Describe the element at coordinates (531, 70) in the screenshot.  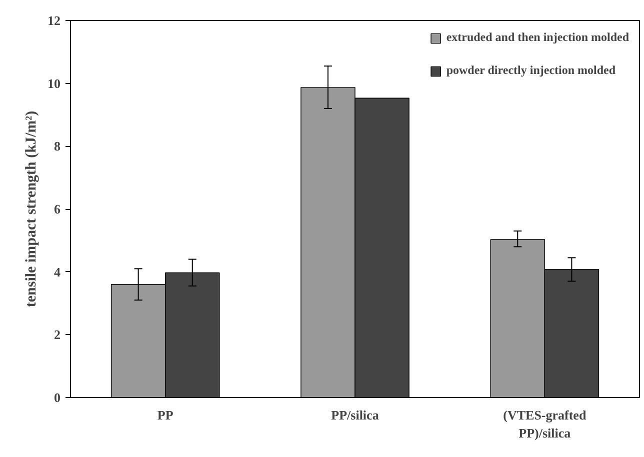
I see `legend-label: powder directly injection molded` at that location.